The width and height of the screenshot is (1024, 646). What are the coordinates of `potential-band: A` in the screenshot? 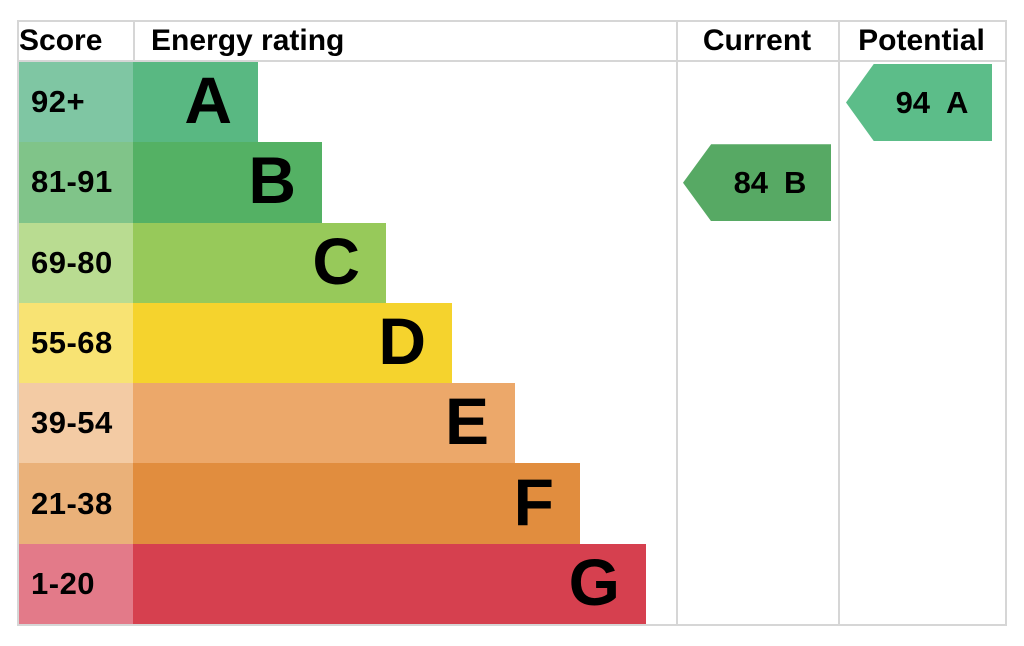 It's located at (957, 102).